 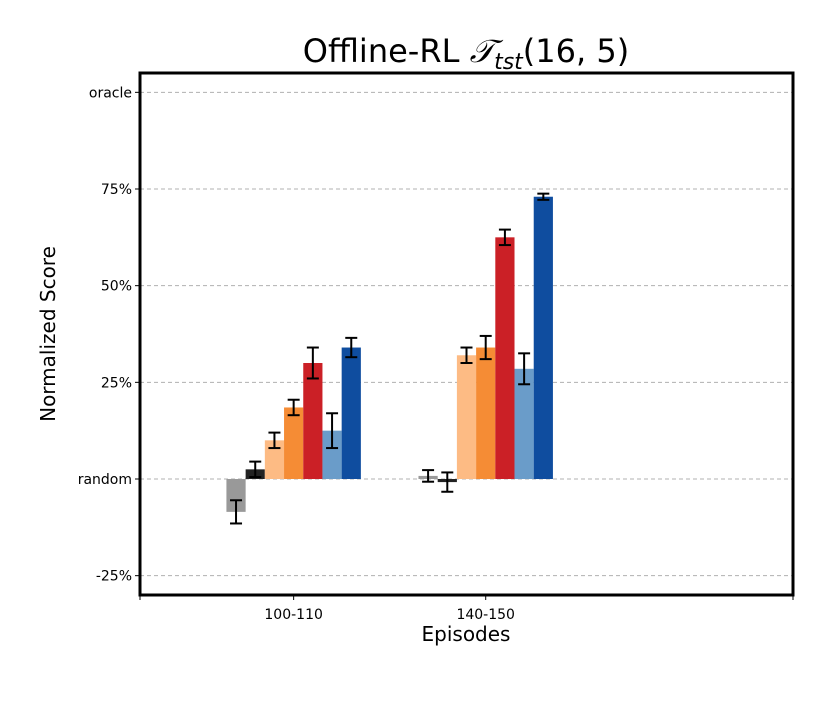 I want to click on y-tick-label: 25%, so click(x=116, y=383).